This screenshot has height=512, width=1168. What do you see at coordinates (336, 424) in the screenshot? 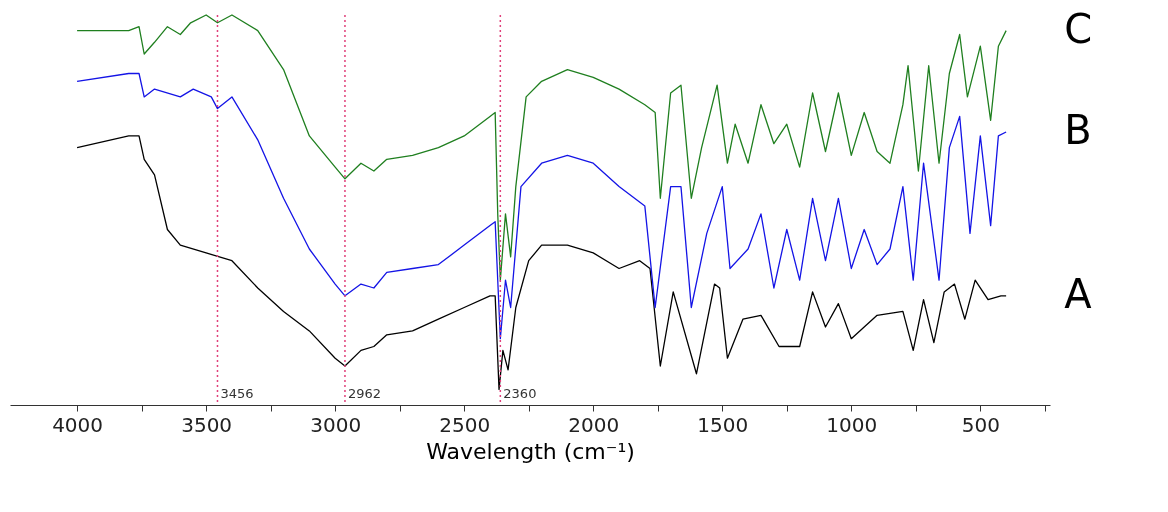
I see `x-tick-label: 3000` at bounding box center [336, 424].